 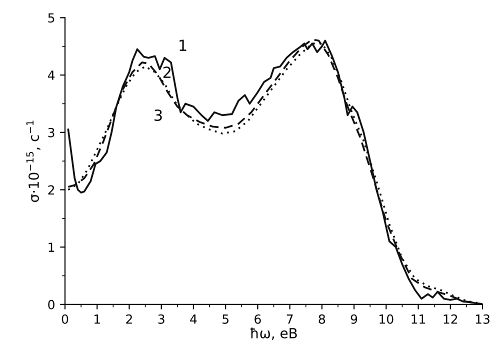 I want to click on y-tick-label: 3, so click(x=51, y=133).